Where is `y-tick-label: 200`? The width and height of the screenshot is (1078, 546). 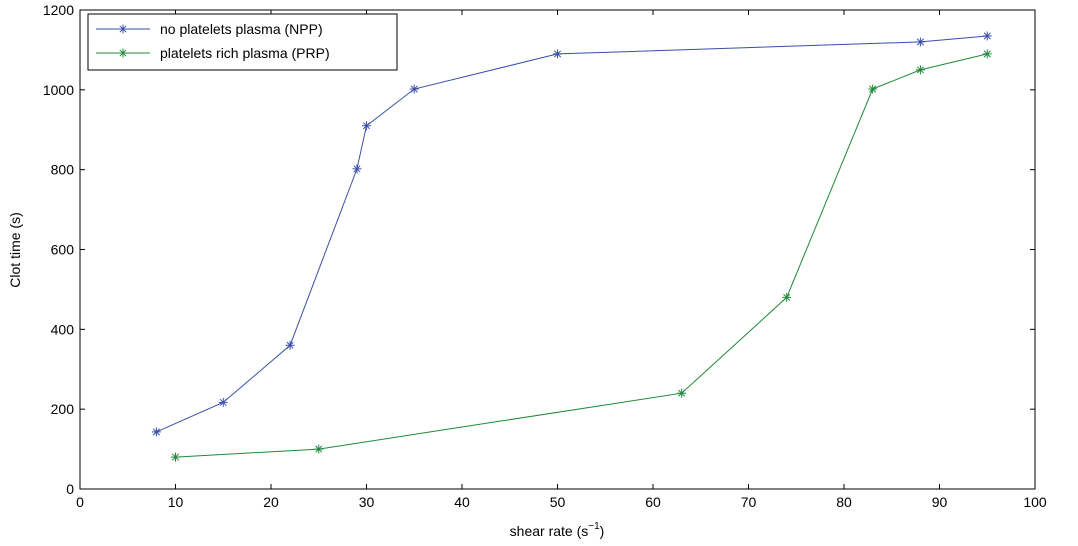 y-tick-label: 200 is located at coordinates (63, 409).